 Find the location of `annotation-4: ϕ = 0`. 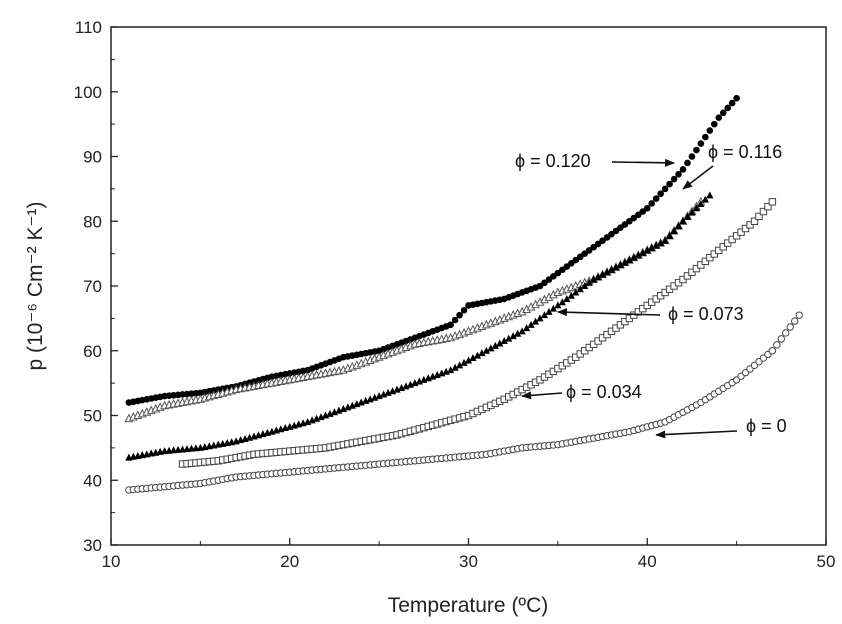

annotation-4: ϕ = 0 is located at coordinates (721, 427).